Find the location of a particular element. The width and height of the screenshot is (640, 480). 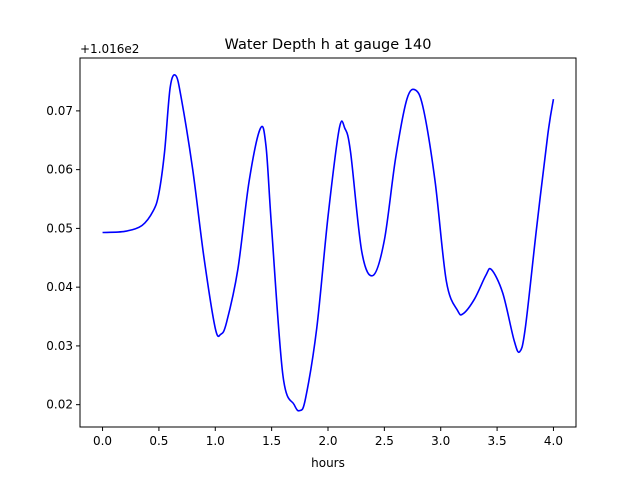

x-tick-label: 2.5 is located at coordinates (384, 441).